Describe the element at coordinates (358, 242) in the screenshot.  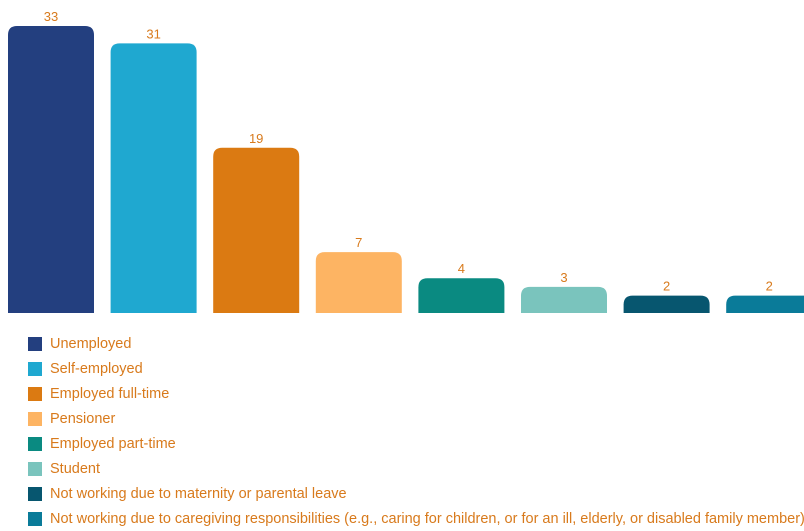
I see `value-label-pensioner: 7` at that location.